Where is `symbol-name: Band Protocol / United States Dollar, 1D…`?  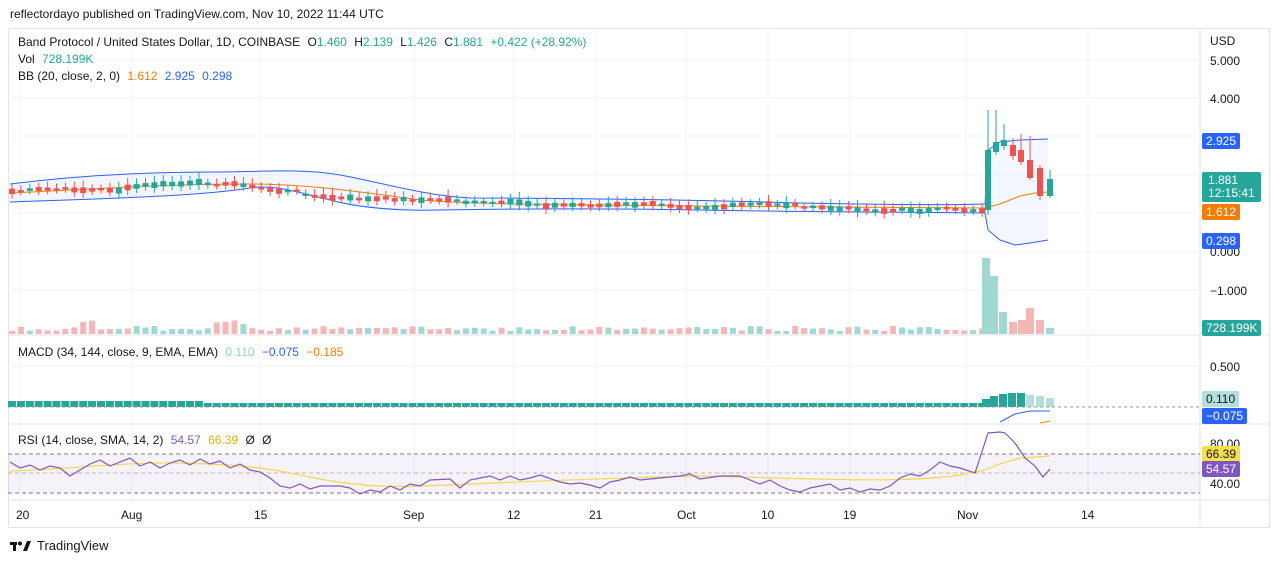
symbol-name: Band Protocol / United States Dollar, 1D… is located at coordinates (159, 42).